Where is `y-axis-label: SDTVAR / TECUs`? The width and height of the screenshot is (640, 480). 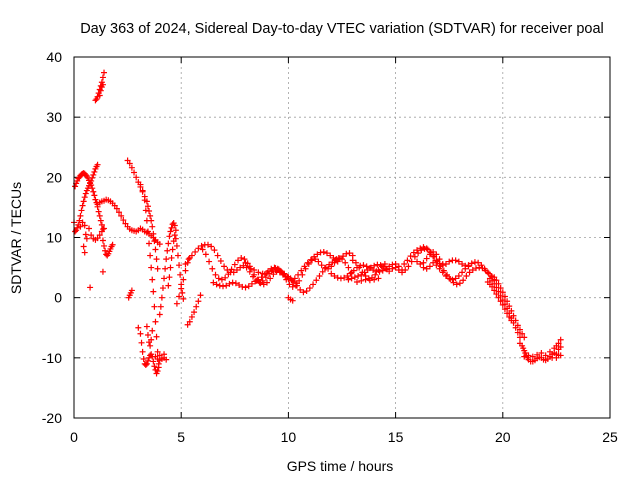
y-axis-label: SDTVAR / TECUs is located at coordinates (16, 238).